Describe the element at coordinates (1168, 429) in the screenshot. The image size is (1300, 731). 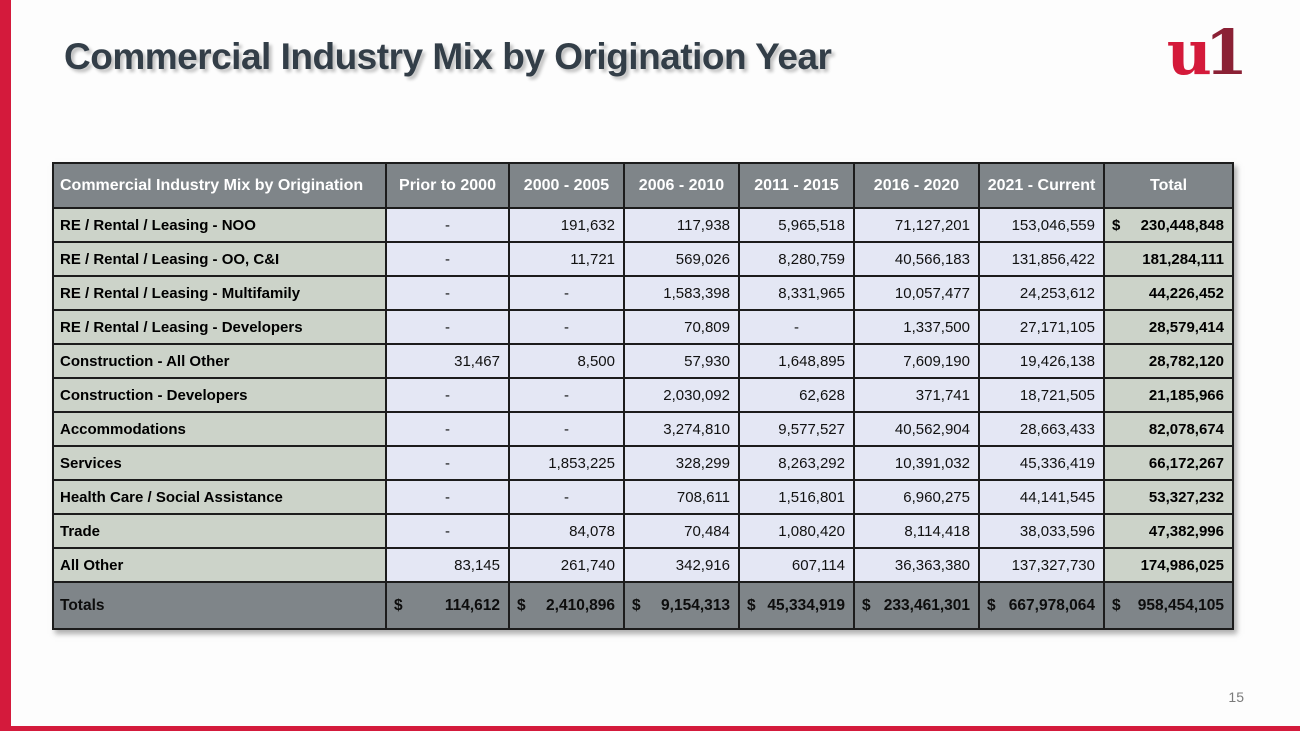
I see `total-cell: 82,078,674` at that location.